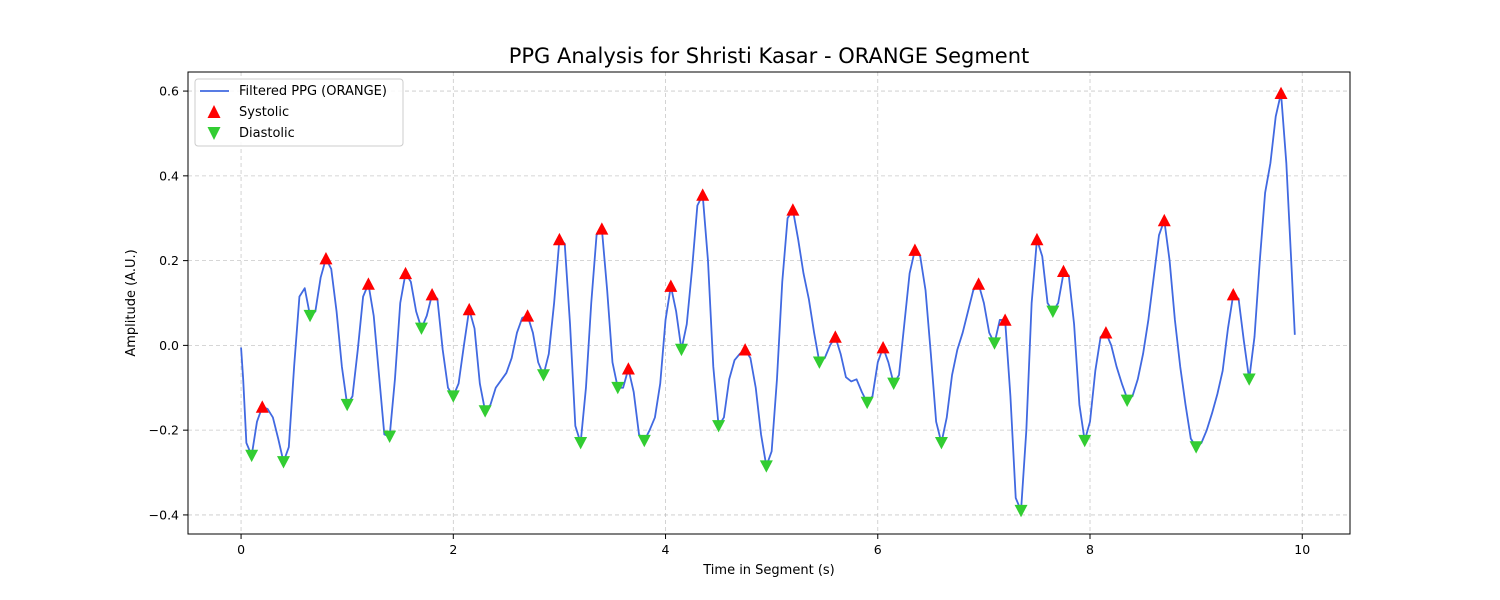 The image size is (1500, 600). Describe the element at coordinates (164, 514) in the screenshot. I see `y-tick-label: −0.4` at that location.